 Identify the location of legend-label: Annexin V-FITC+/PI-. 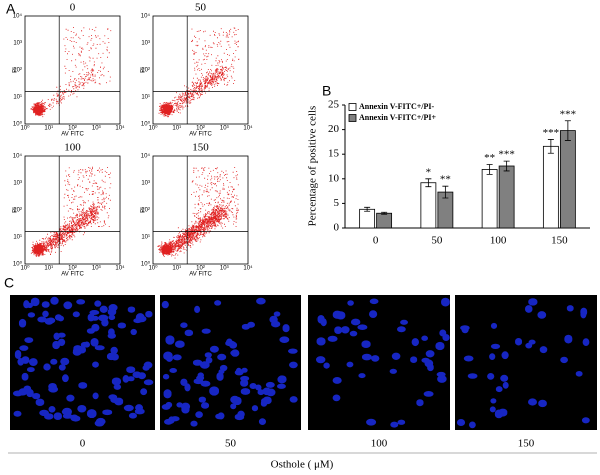
(396, 106).